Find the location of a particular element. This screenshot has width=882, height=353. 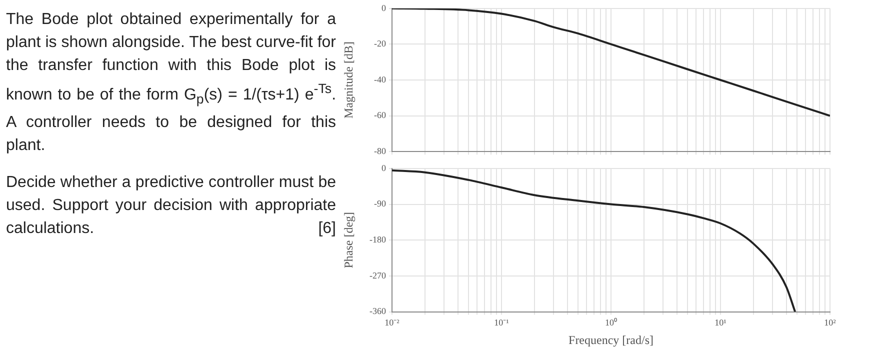

x-tick-label: 10⁻² is located at coordinates (392, 323).